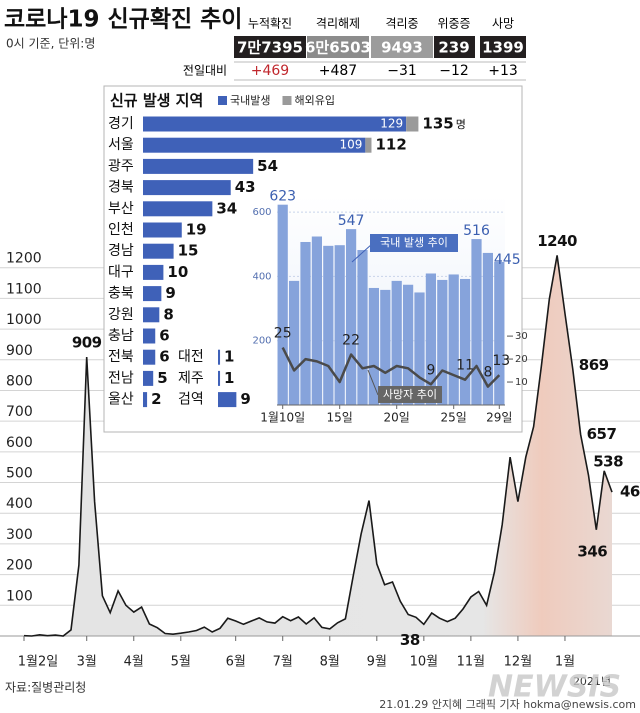  What do you see at coordinates (282, 418) in the screenshot?
I see `x-tick-label: 1월10일` at bounding box center [282, 418].